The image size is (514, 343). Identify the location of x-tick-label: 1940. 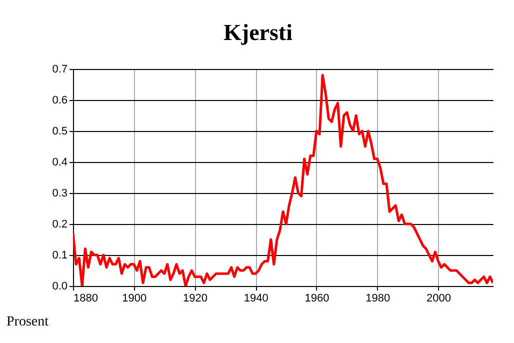
(256, 298).